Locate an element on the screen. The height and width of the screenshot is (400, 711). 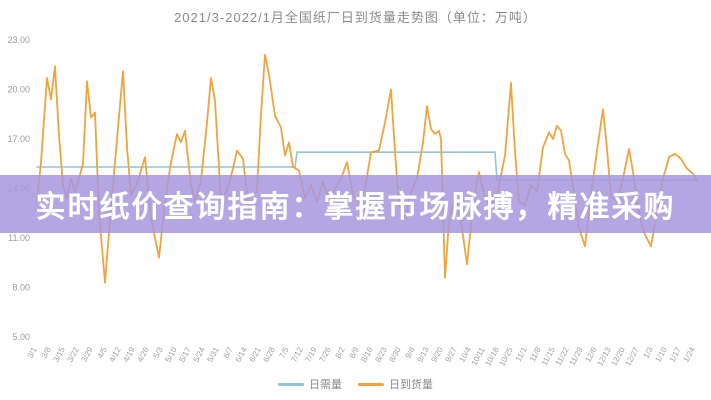
x-axis-tick-label: 9/20 is located at coordinates (438, 354).